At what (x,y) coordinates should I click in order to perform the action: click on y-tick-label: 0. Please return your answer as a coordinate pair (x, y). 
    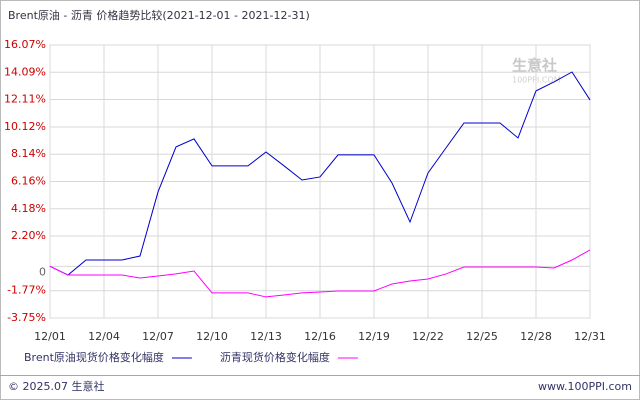
    Looking at the image, I should click on (42, 271).